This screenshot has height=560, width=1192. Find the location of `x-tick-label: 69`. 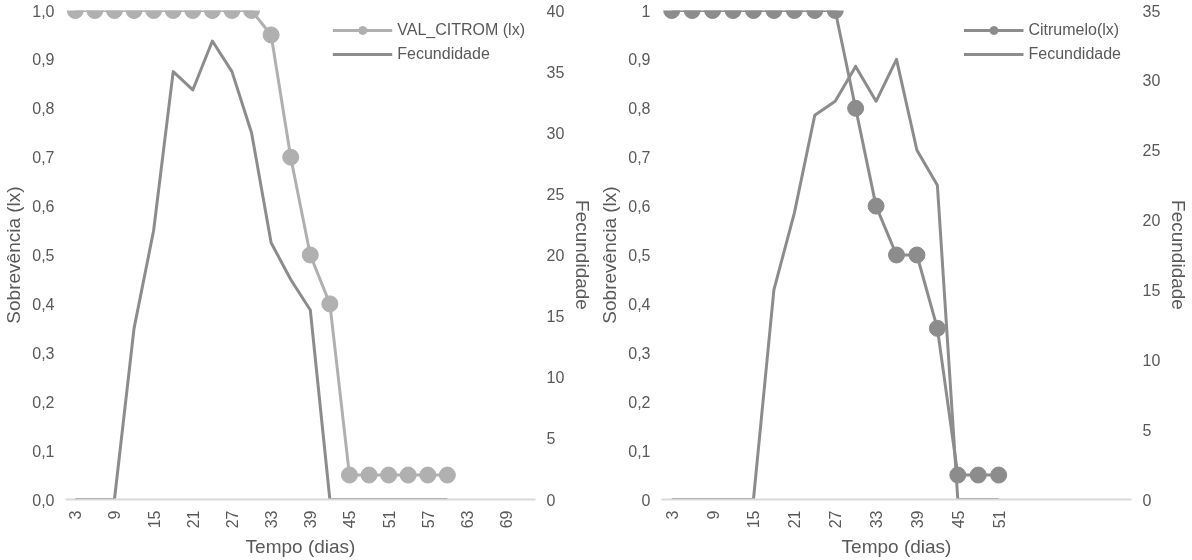

x-tick-label: 69 is located at coordinates (507, 519).